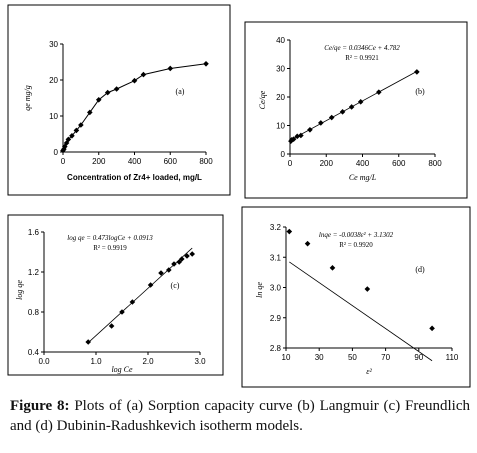 This screenshot has height=453, width=477. What do you see at coordinates (96, 361) in the screenshot?
I see `panel-c-x-tick-label: 1.0` at bounding box center [96, 361].